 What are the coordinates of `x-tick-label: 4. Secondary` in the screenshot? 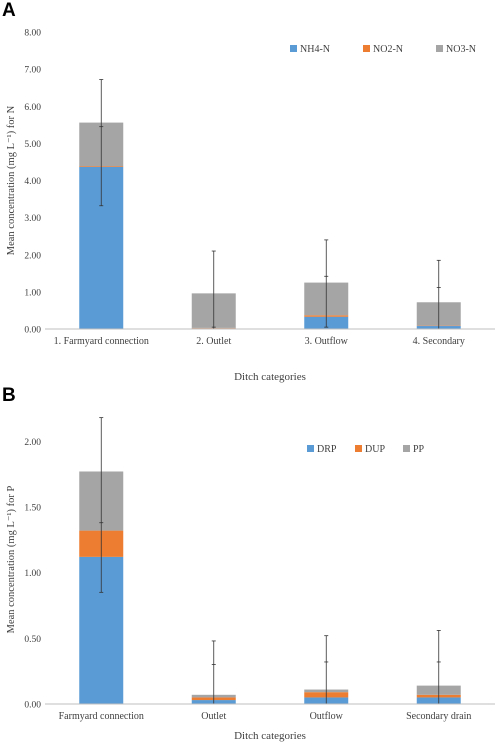 It's located at (439, 341).